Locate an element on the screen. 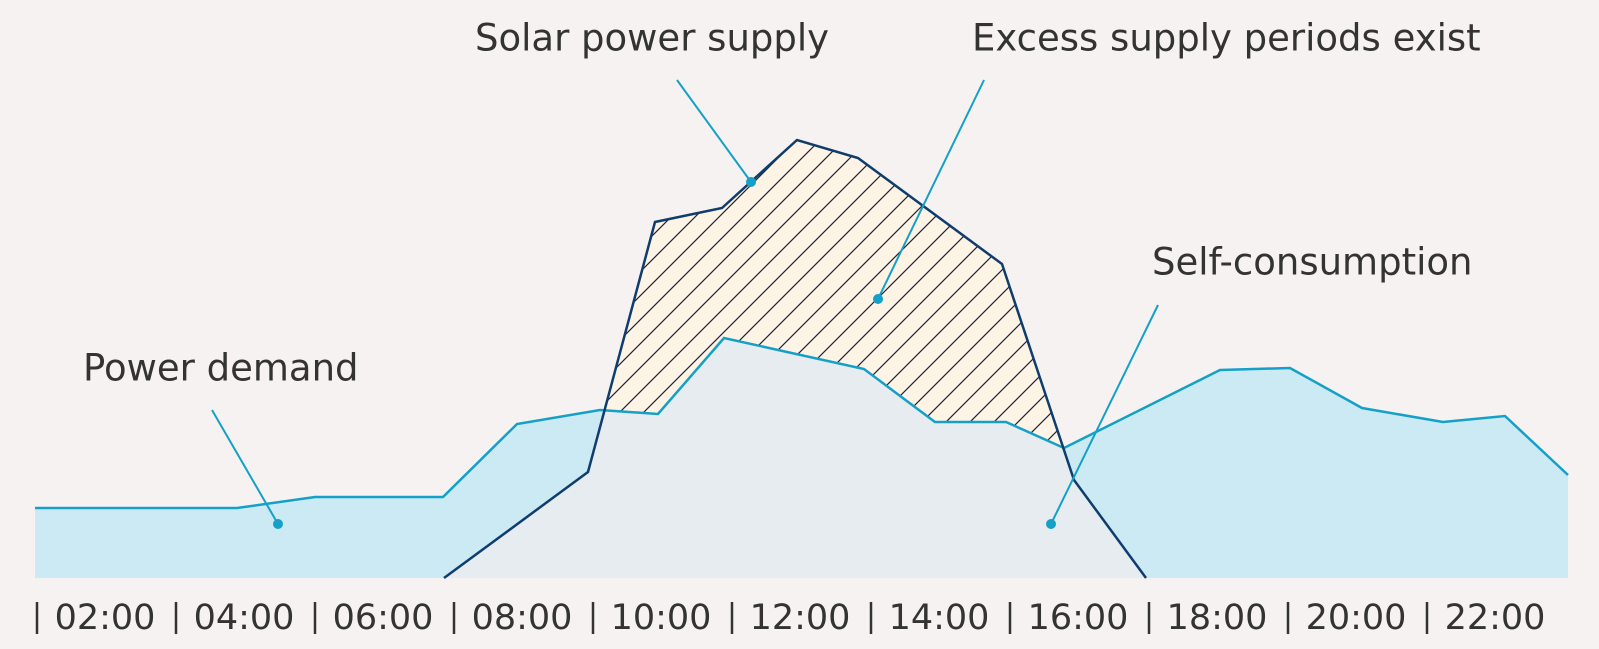 The image size is (1599, 649). time-label: 02:00 is located at coordinates (105, 618).